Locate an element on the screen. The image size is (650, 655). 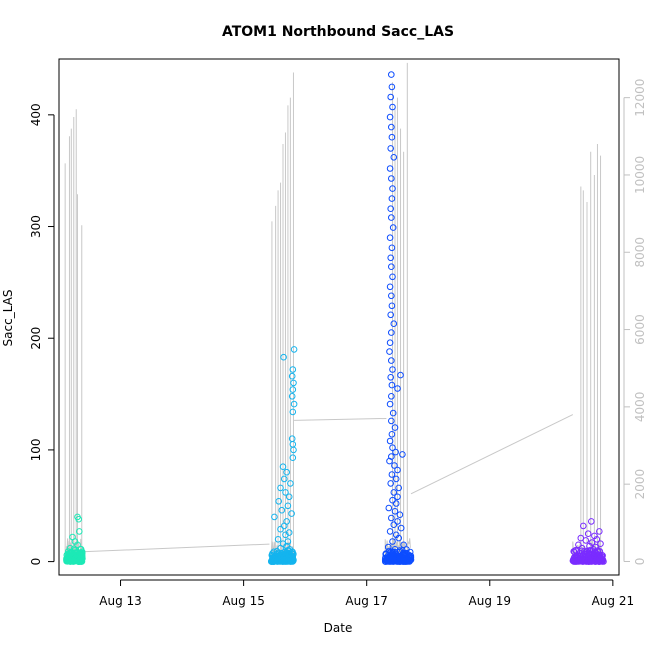
y2-tick-label: 10000 is located at coordinates (640, 175).